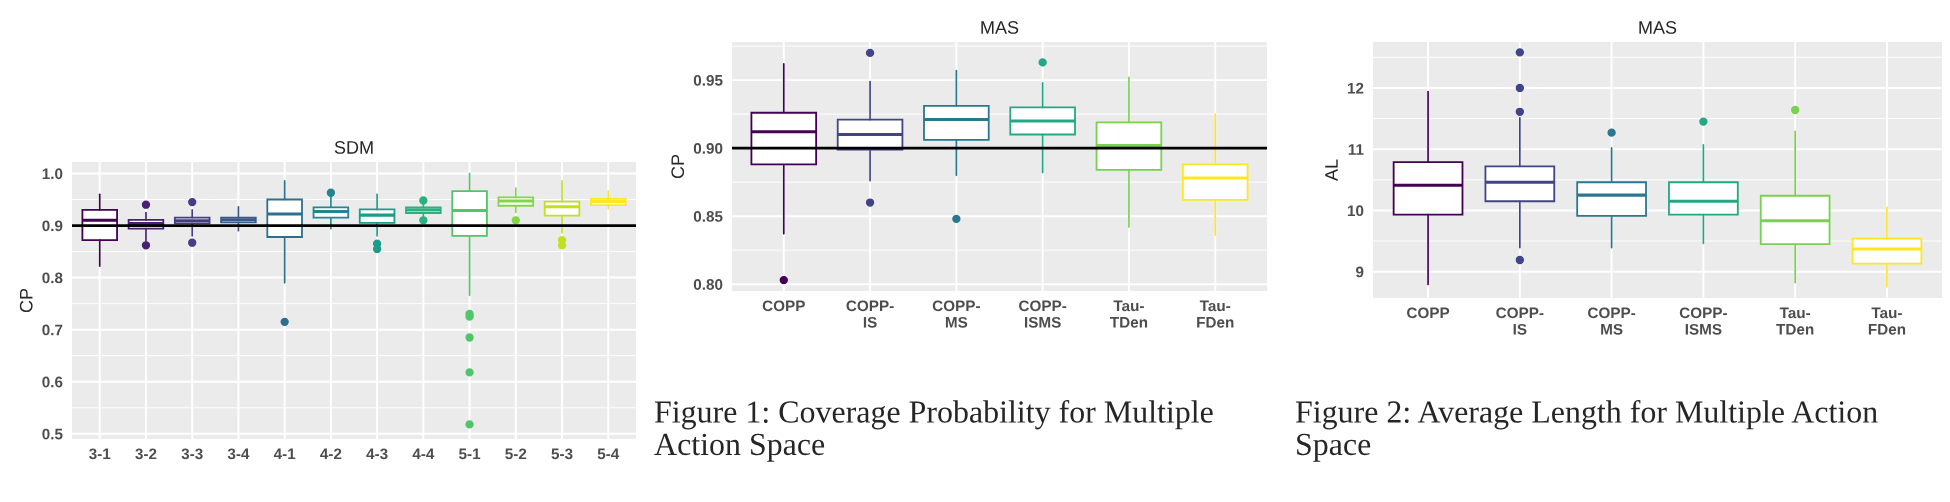 Image resolution: width=1950 pixels, height=502 pixels. What do you see at coordinates (100, 454) in the screenshot?
I see `x-tick-label: 3-1` at bounding box center [100, 454].